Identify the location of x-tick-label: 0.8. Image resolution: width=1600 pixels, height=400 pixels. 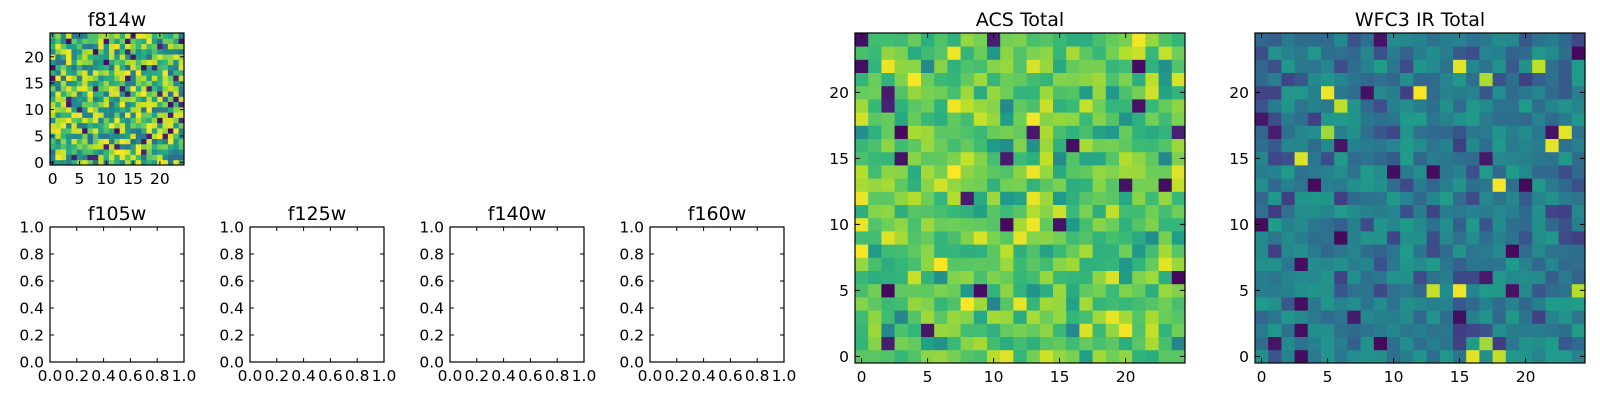
(557, 376).